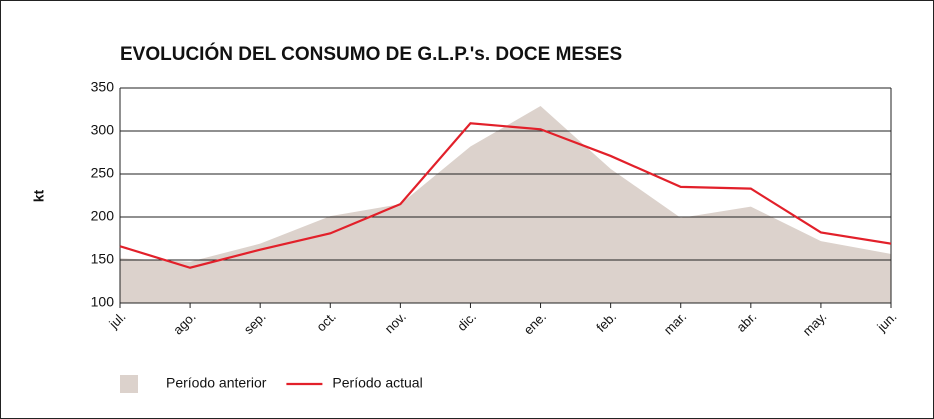  Describe the element at coordinates (103, 130) in the screenshot. I see `y-tick-label: 300` at that location.